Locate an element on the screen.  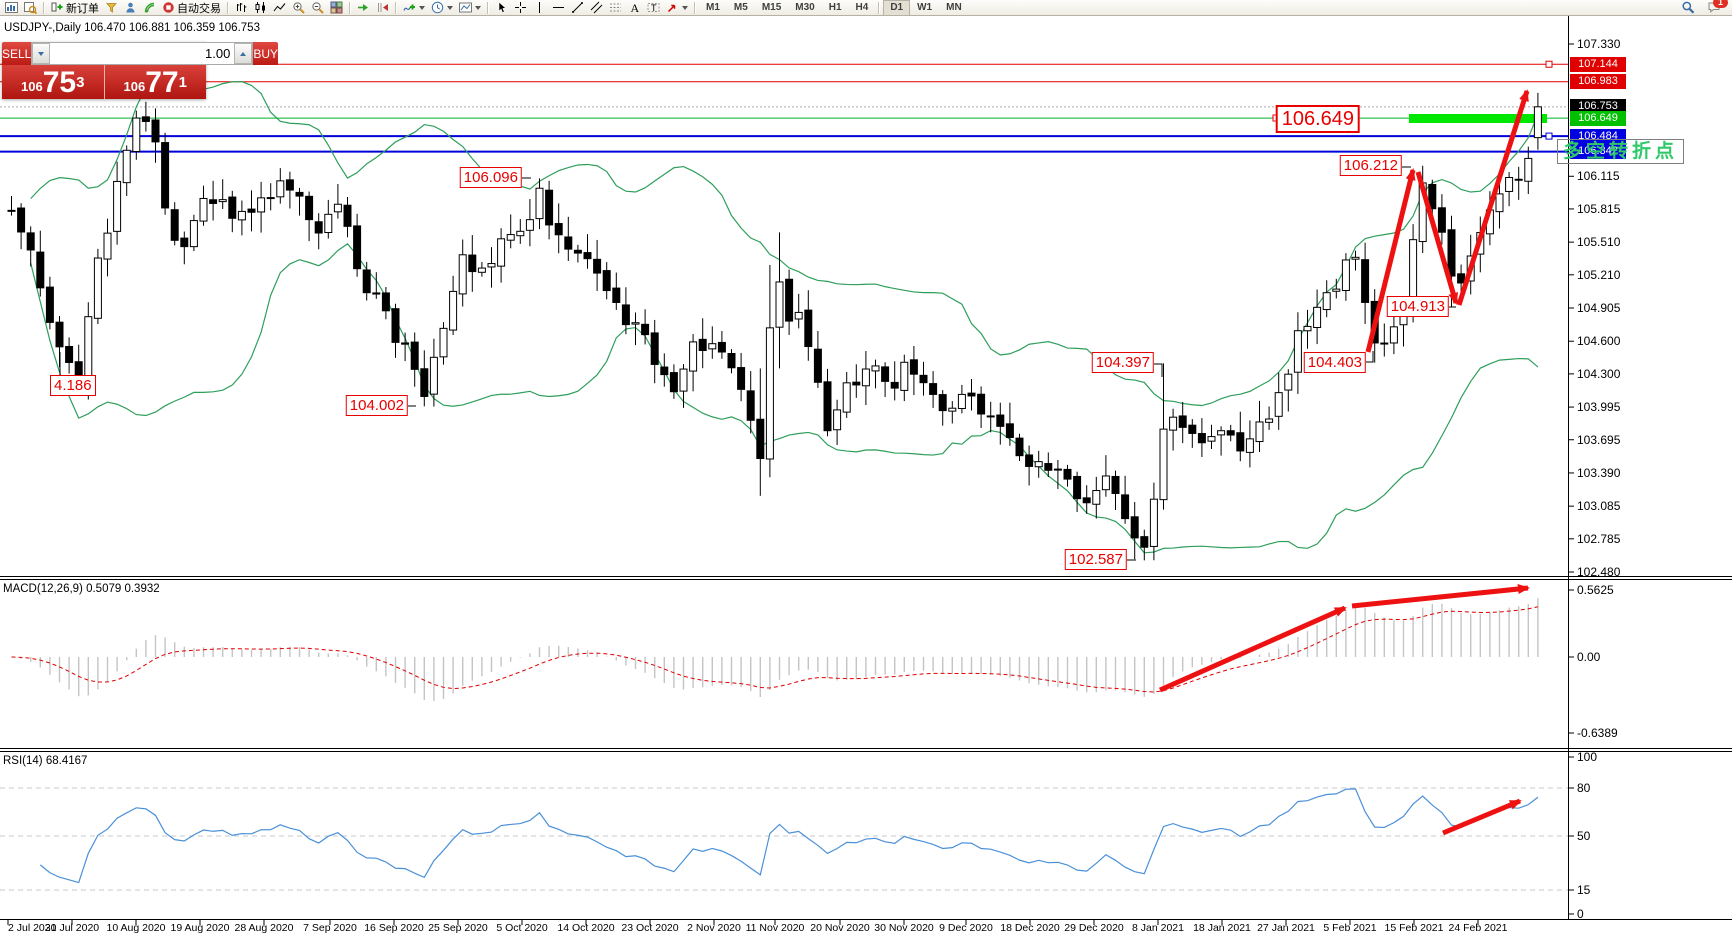
trendline-icon is located at coordinates (577, 7).